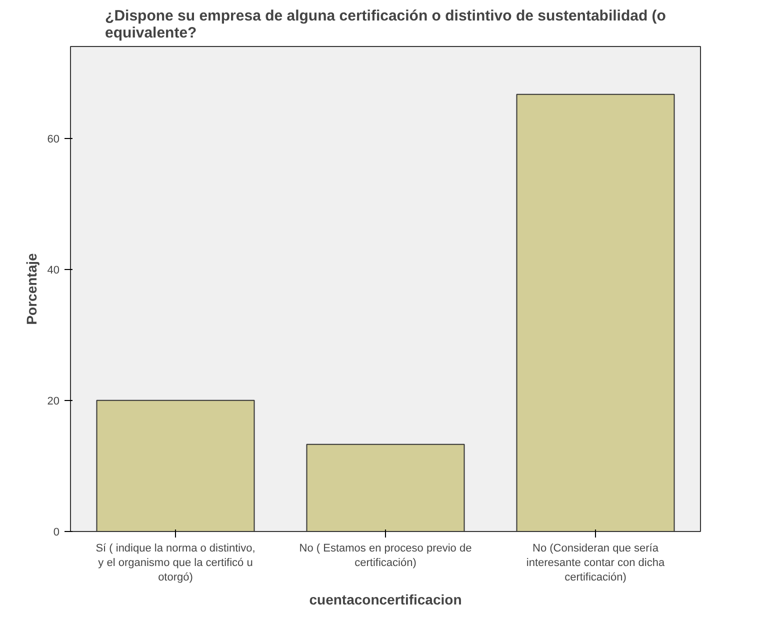 This screenshot has height=630, width=757. Describe the element at coordinates (53, 139) in the screenshot. I see `y-tick-label: 60` at that location.